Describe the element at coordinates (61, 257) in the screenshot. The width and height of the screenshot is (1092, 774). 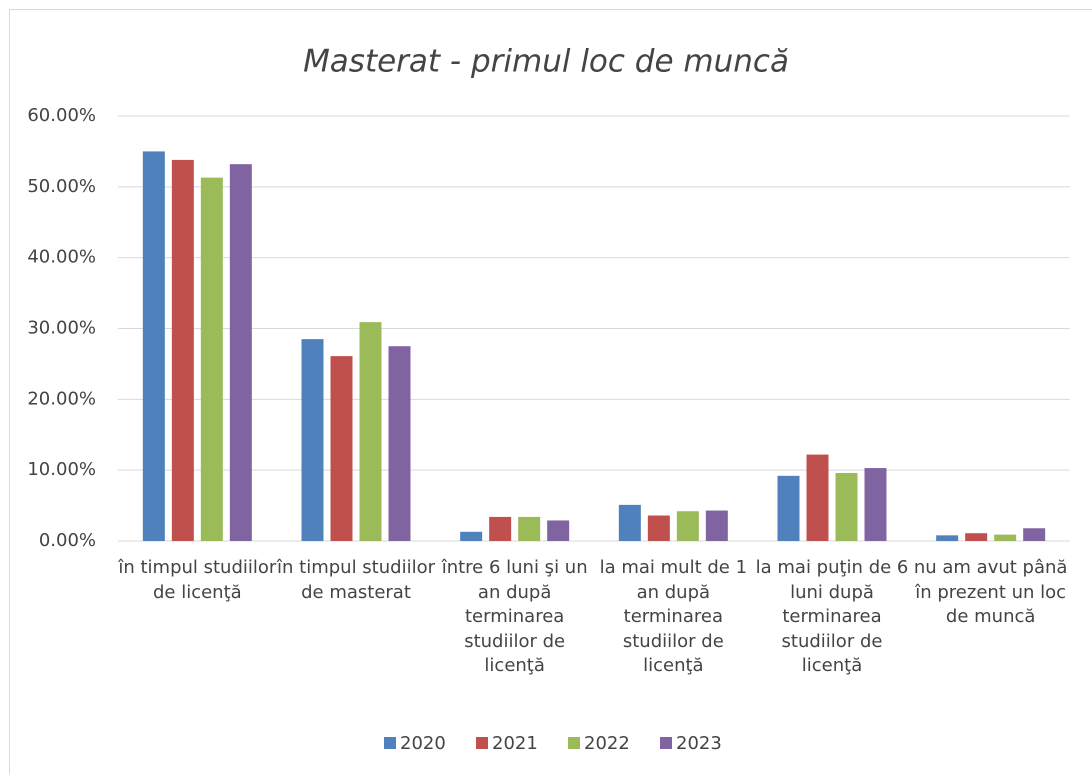
I see `y-tick-label: 40.00%` at that location.